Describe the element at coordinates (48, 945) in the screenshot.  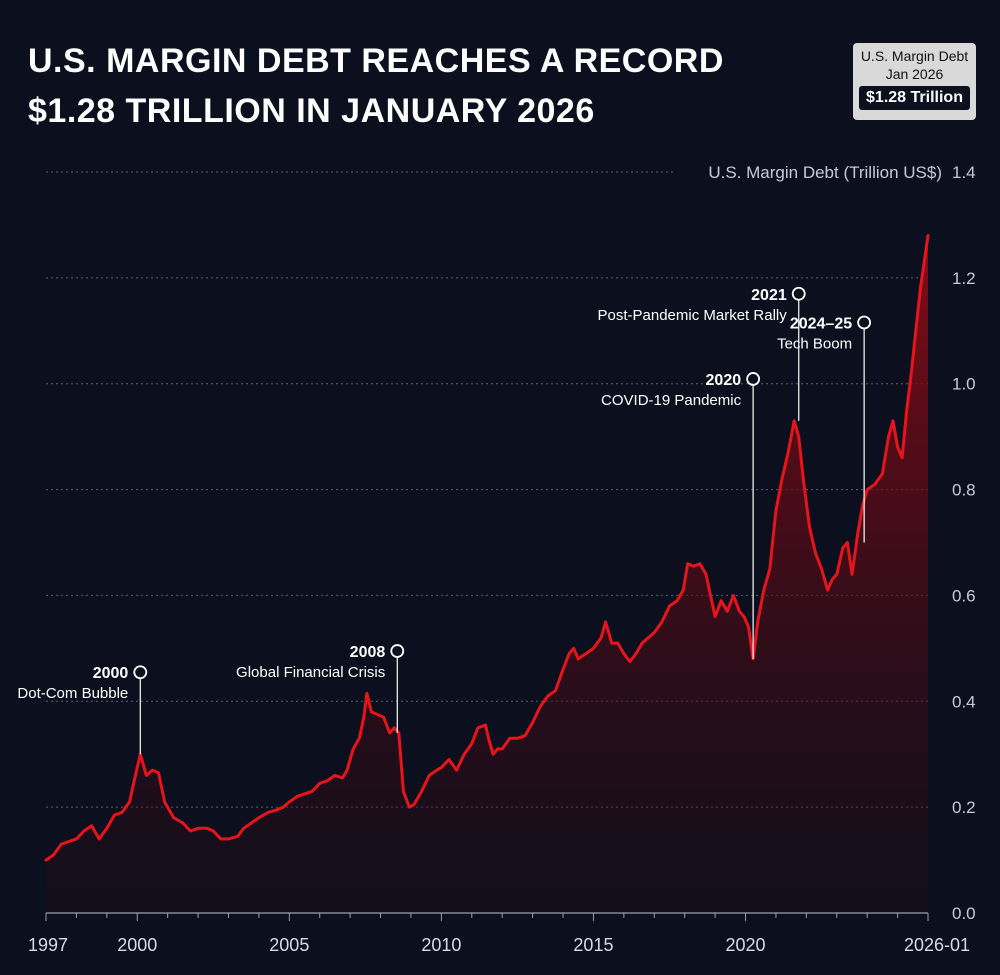
I see `x-tick-label-1997: 1997` at that location.